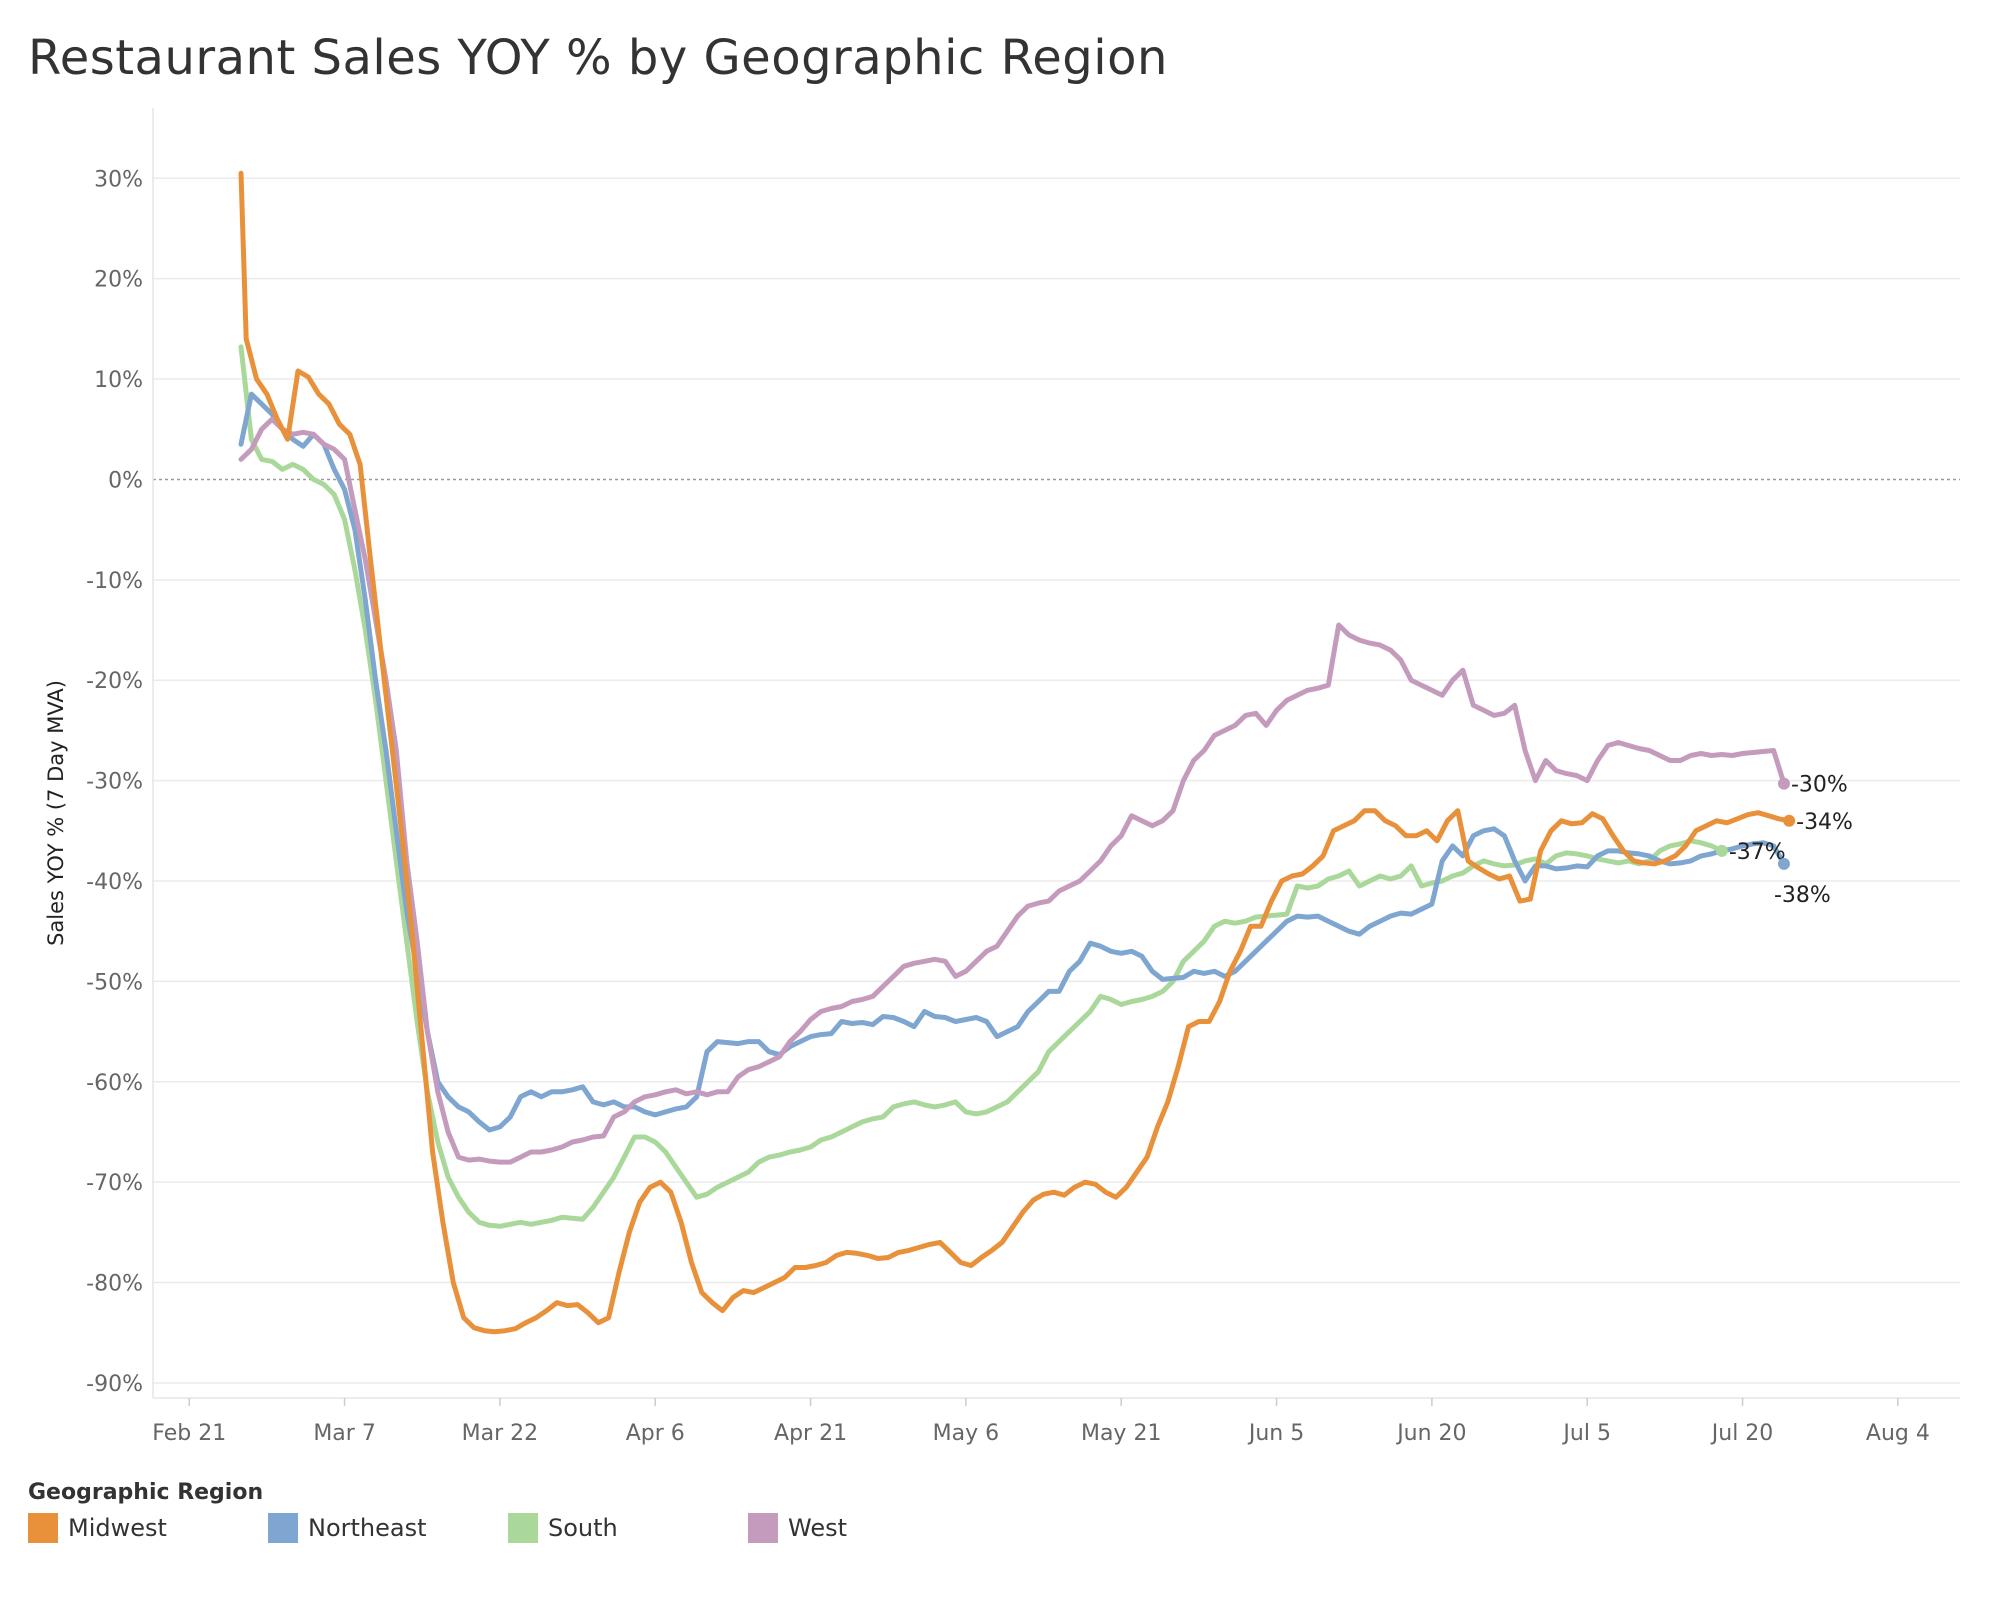 The width and height of the screenshot is (2000, 1600). I want to click on end-marker-midwest, so click(1789, 820).